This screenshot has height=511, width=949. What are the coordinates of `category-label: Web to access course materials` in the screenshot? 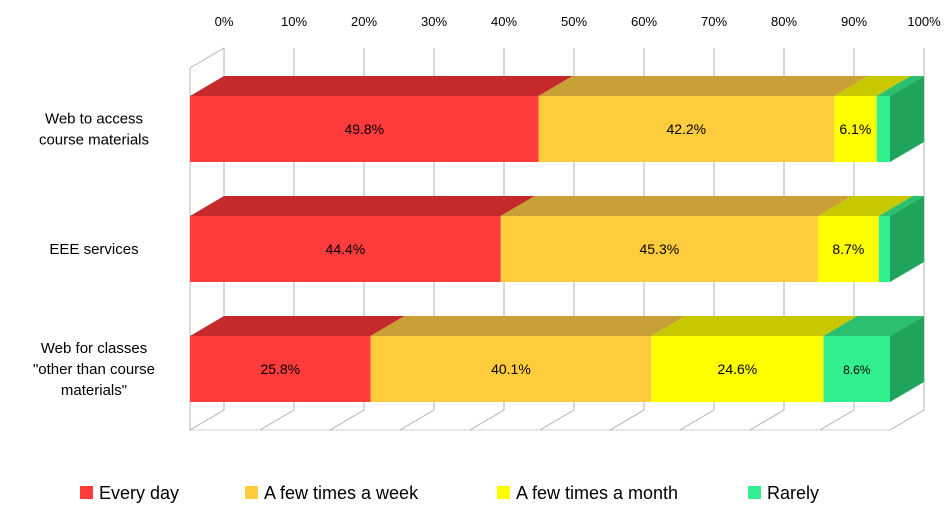 It's located at (94, 130).